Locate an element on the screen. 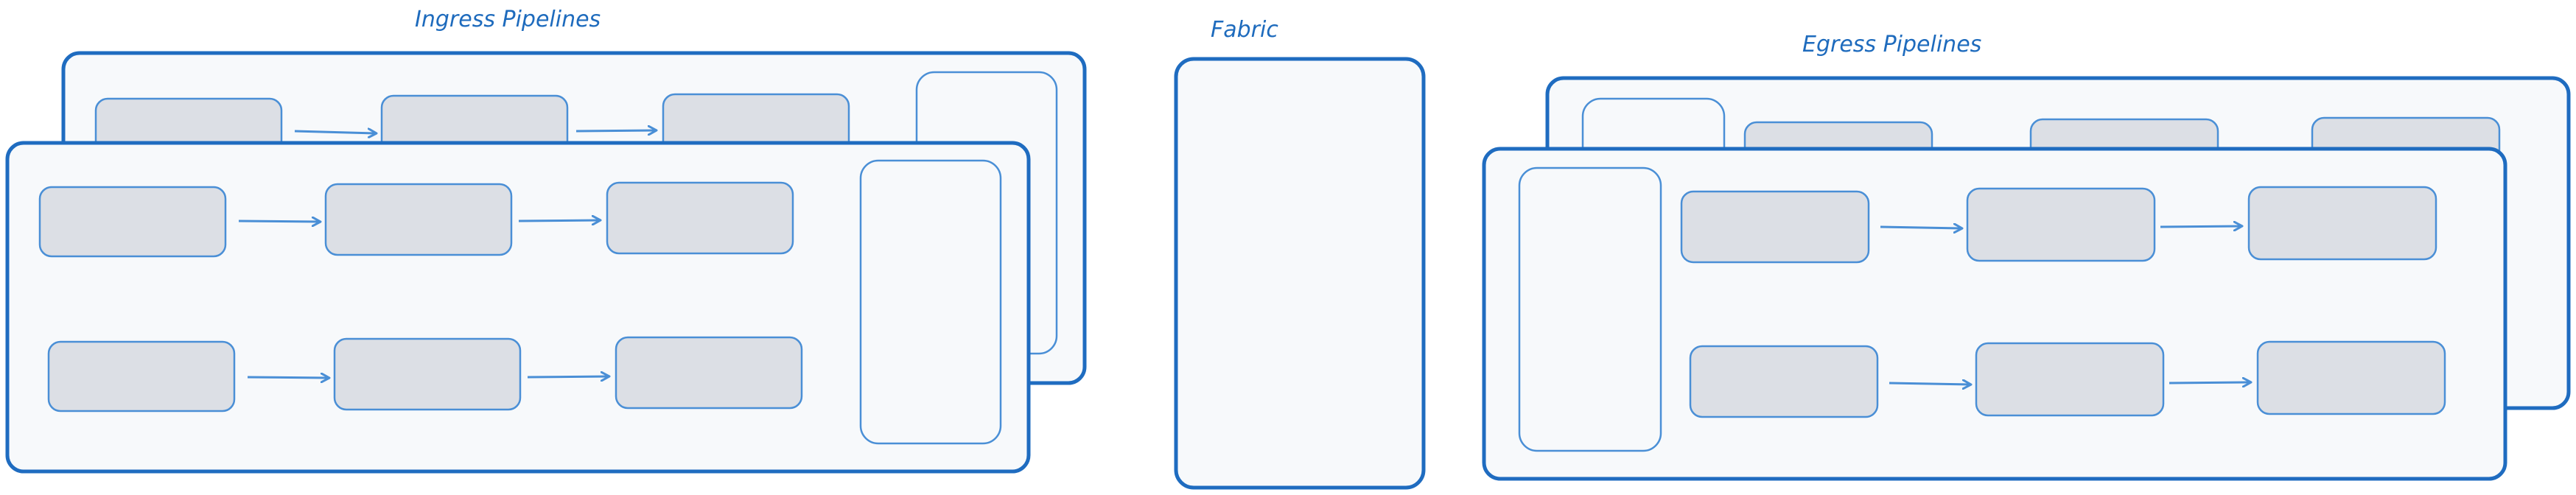  fabric-label: Fabric is located at coordinates (1244, 30).